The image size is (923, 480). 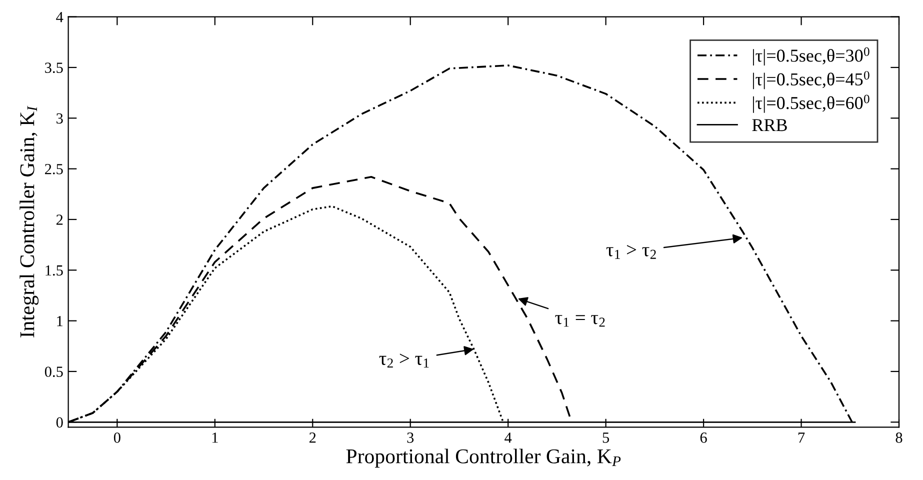 I want to click on annotation: τ$_{1}$ > τ$_{2}$, so click(x=631, y=251).